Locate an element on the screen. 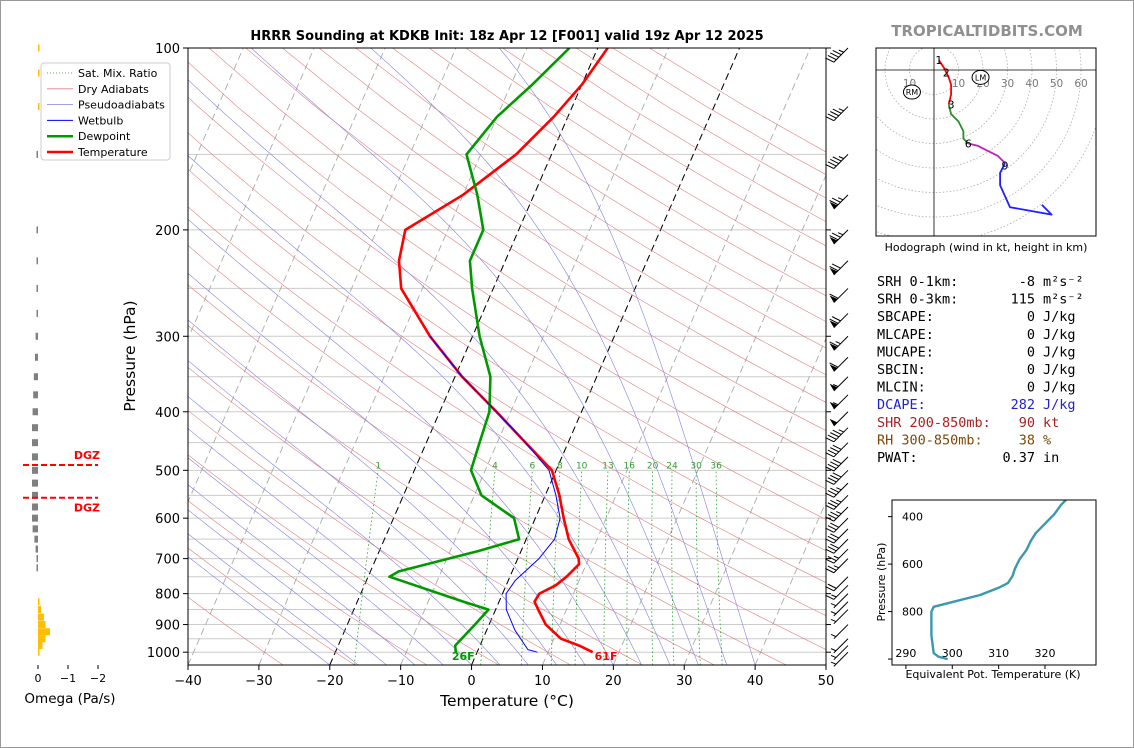 The height and width of the screenshot is (748, 1134). x-tick-label: −30 is located at coordinates (258, 681).